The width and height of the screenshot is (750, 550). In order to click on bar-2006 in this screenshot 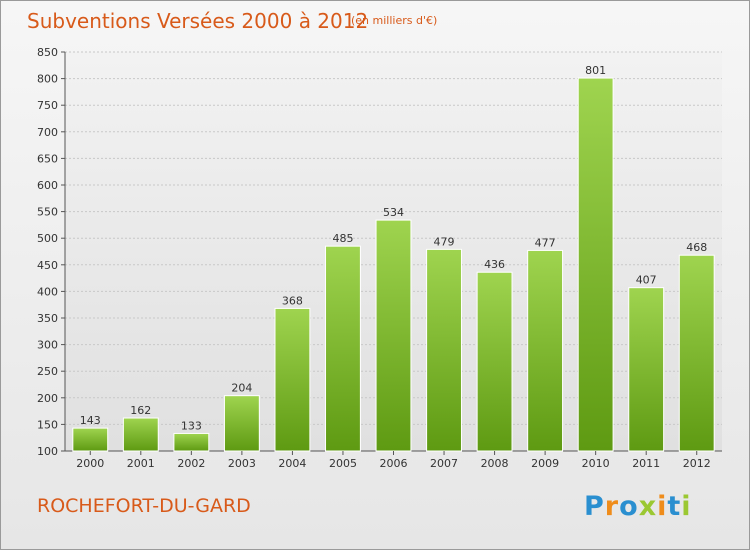, I will do `click(393, 335)`.